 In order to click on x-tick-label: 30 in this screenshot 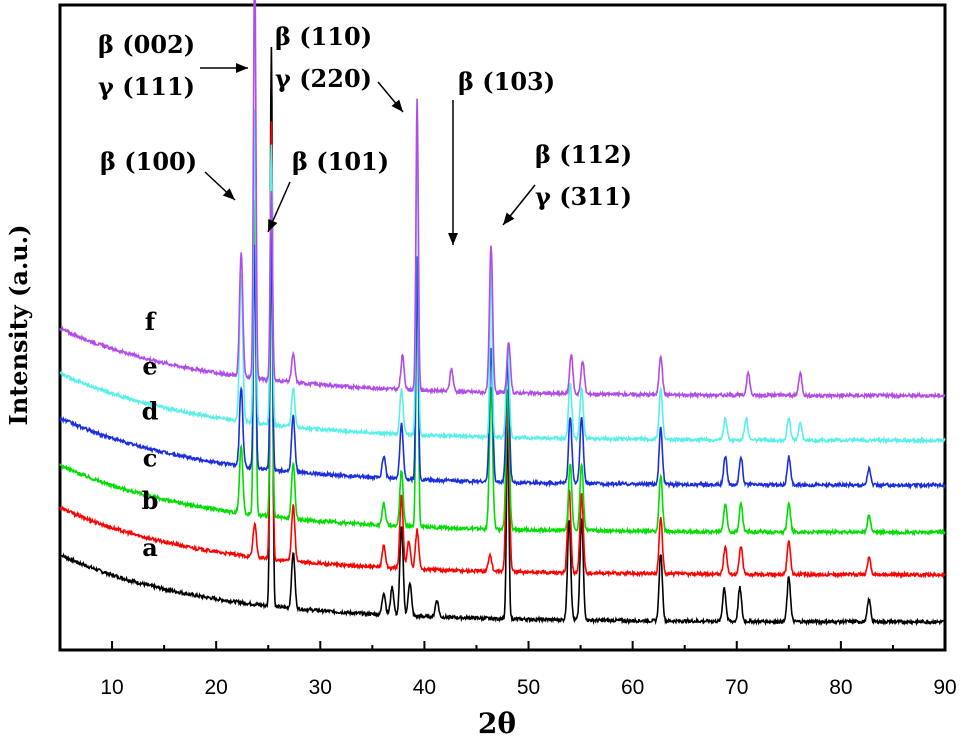, I will do `click(320, 687)`.